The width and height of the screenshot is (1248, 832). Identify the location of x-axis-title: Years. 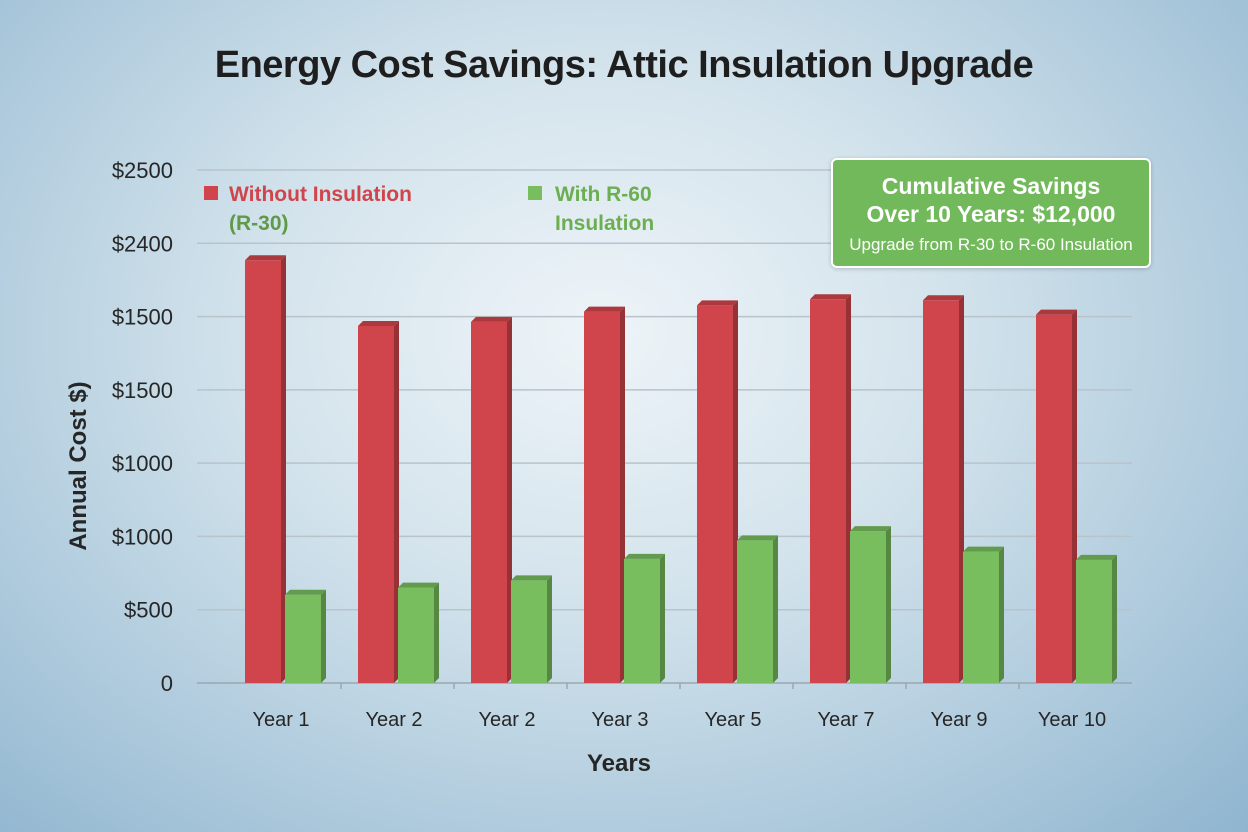
(619, 763).